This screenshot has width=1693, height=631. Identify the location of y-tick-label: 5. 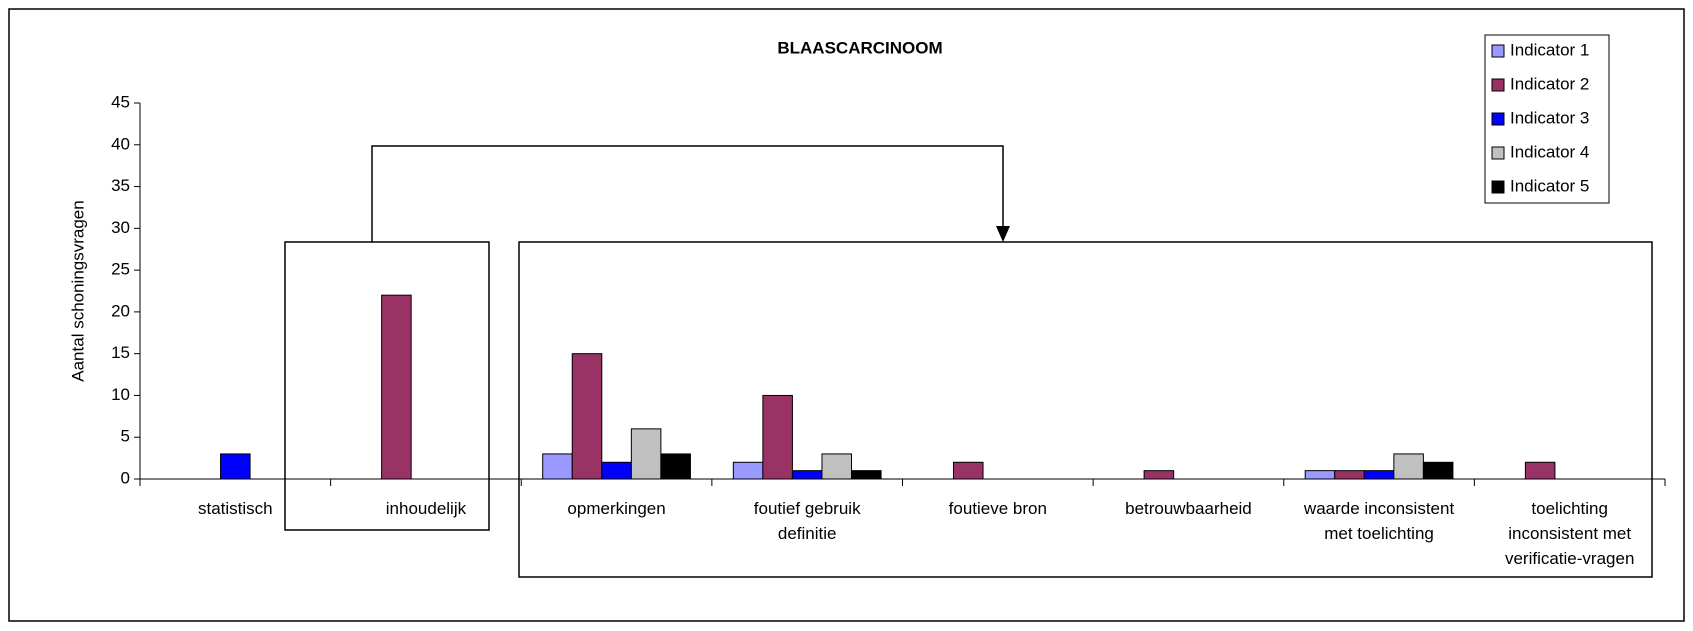
(125, 436).